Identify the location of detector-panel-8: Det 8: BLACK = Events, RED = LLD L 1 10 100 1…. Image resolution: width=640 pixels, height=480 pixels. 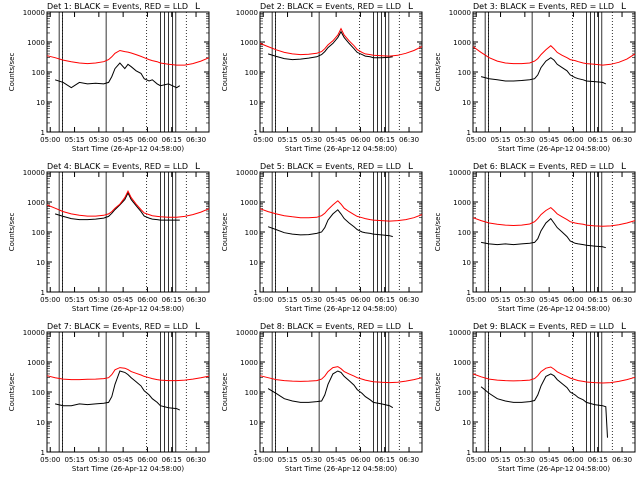
(322, 397).